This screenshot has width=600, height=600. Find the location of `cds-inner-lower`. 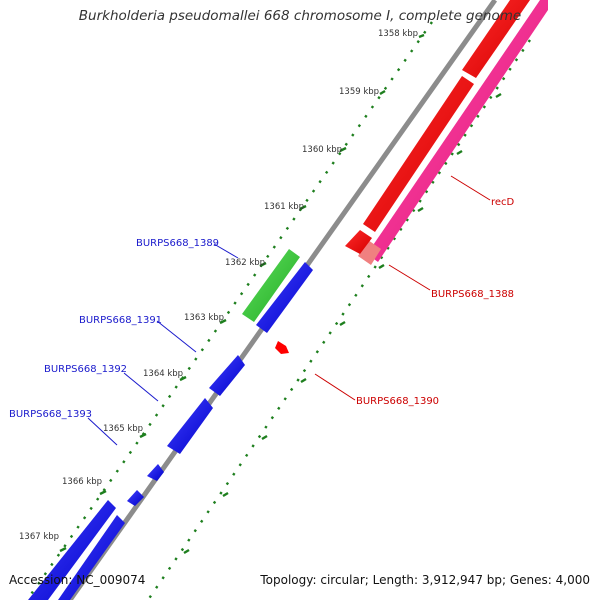

cds-inner-lower is located at coordinates (72, 550).